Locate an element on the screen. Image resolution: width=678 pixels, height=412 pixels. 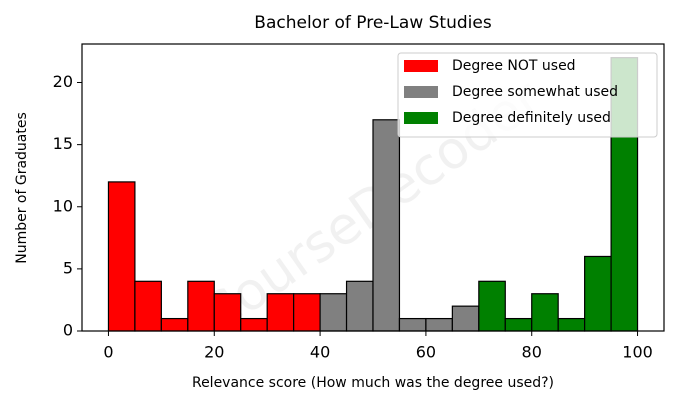
legend-label: Degree somewhat used is located at coordinates (535, 92).